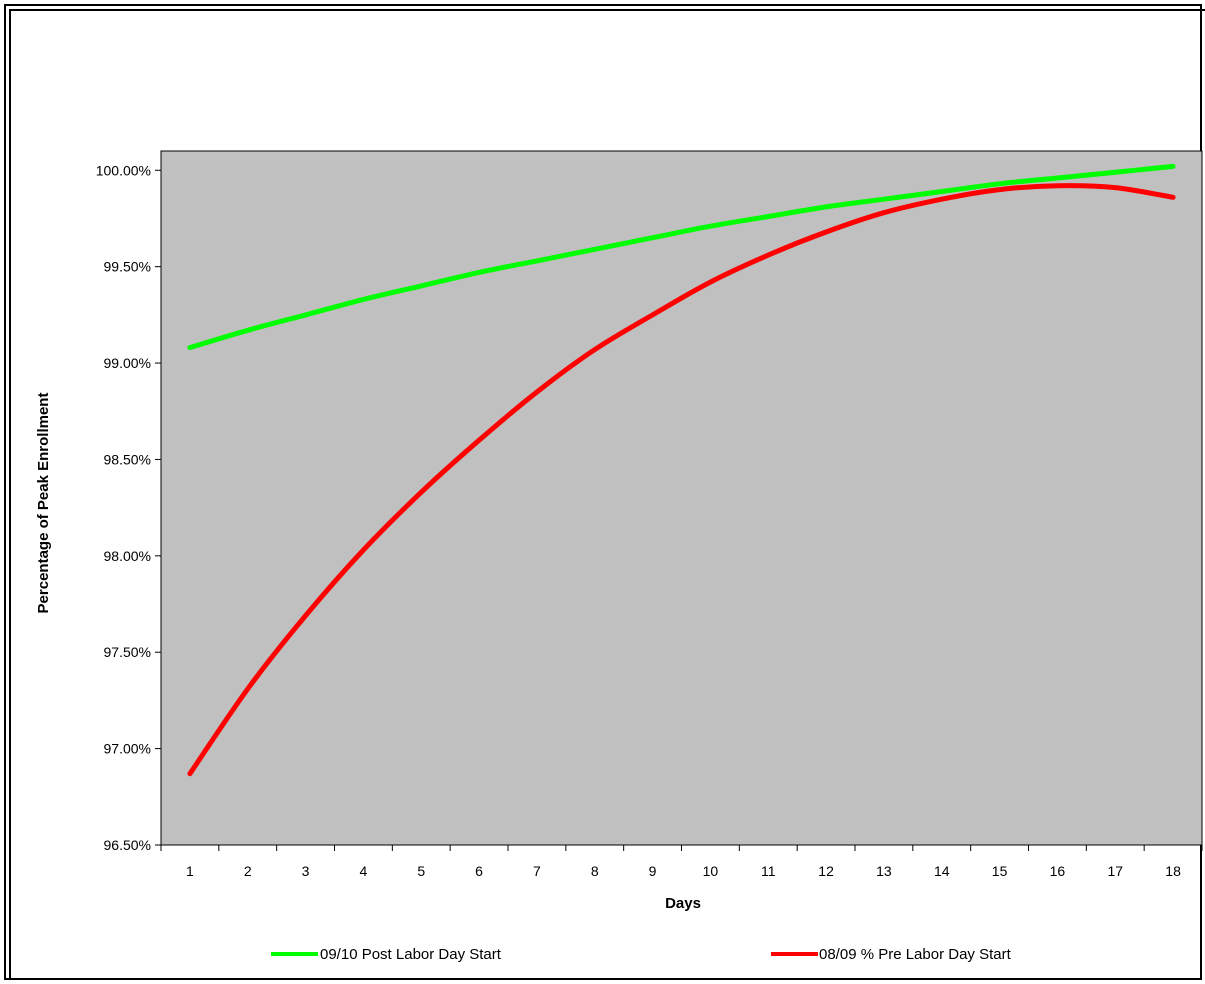  Describe the element at coordinates (364, 871) in the screenshot. I see `x-tick-label: 4` at that location.